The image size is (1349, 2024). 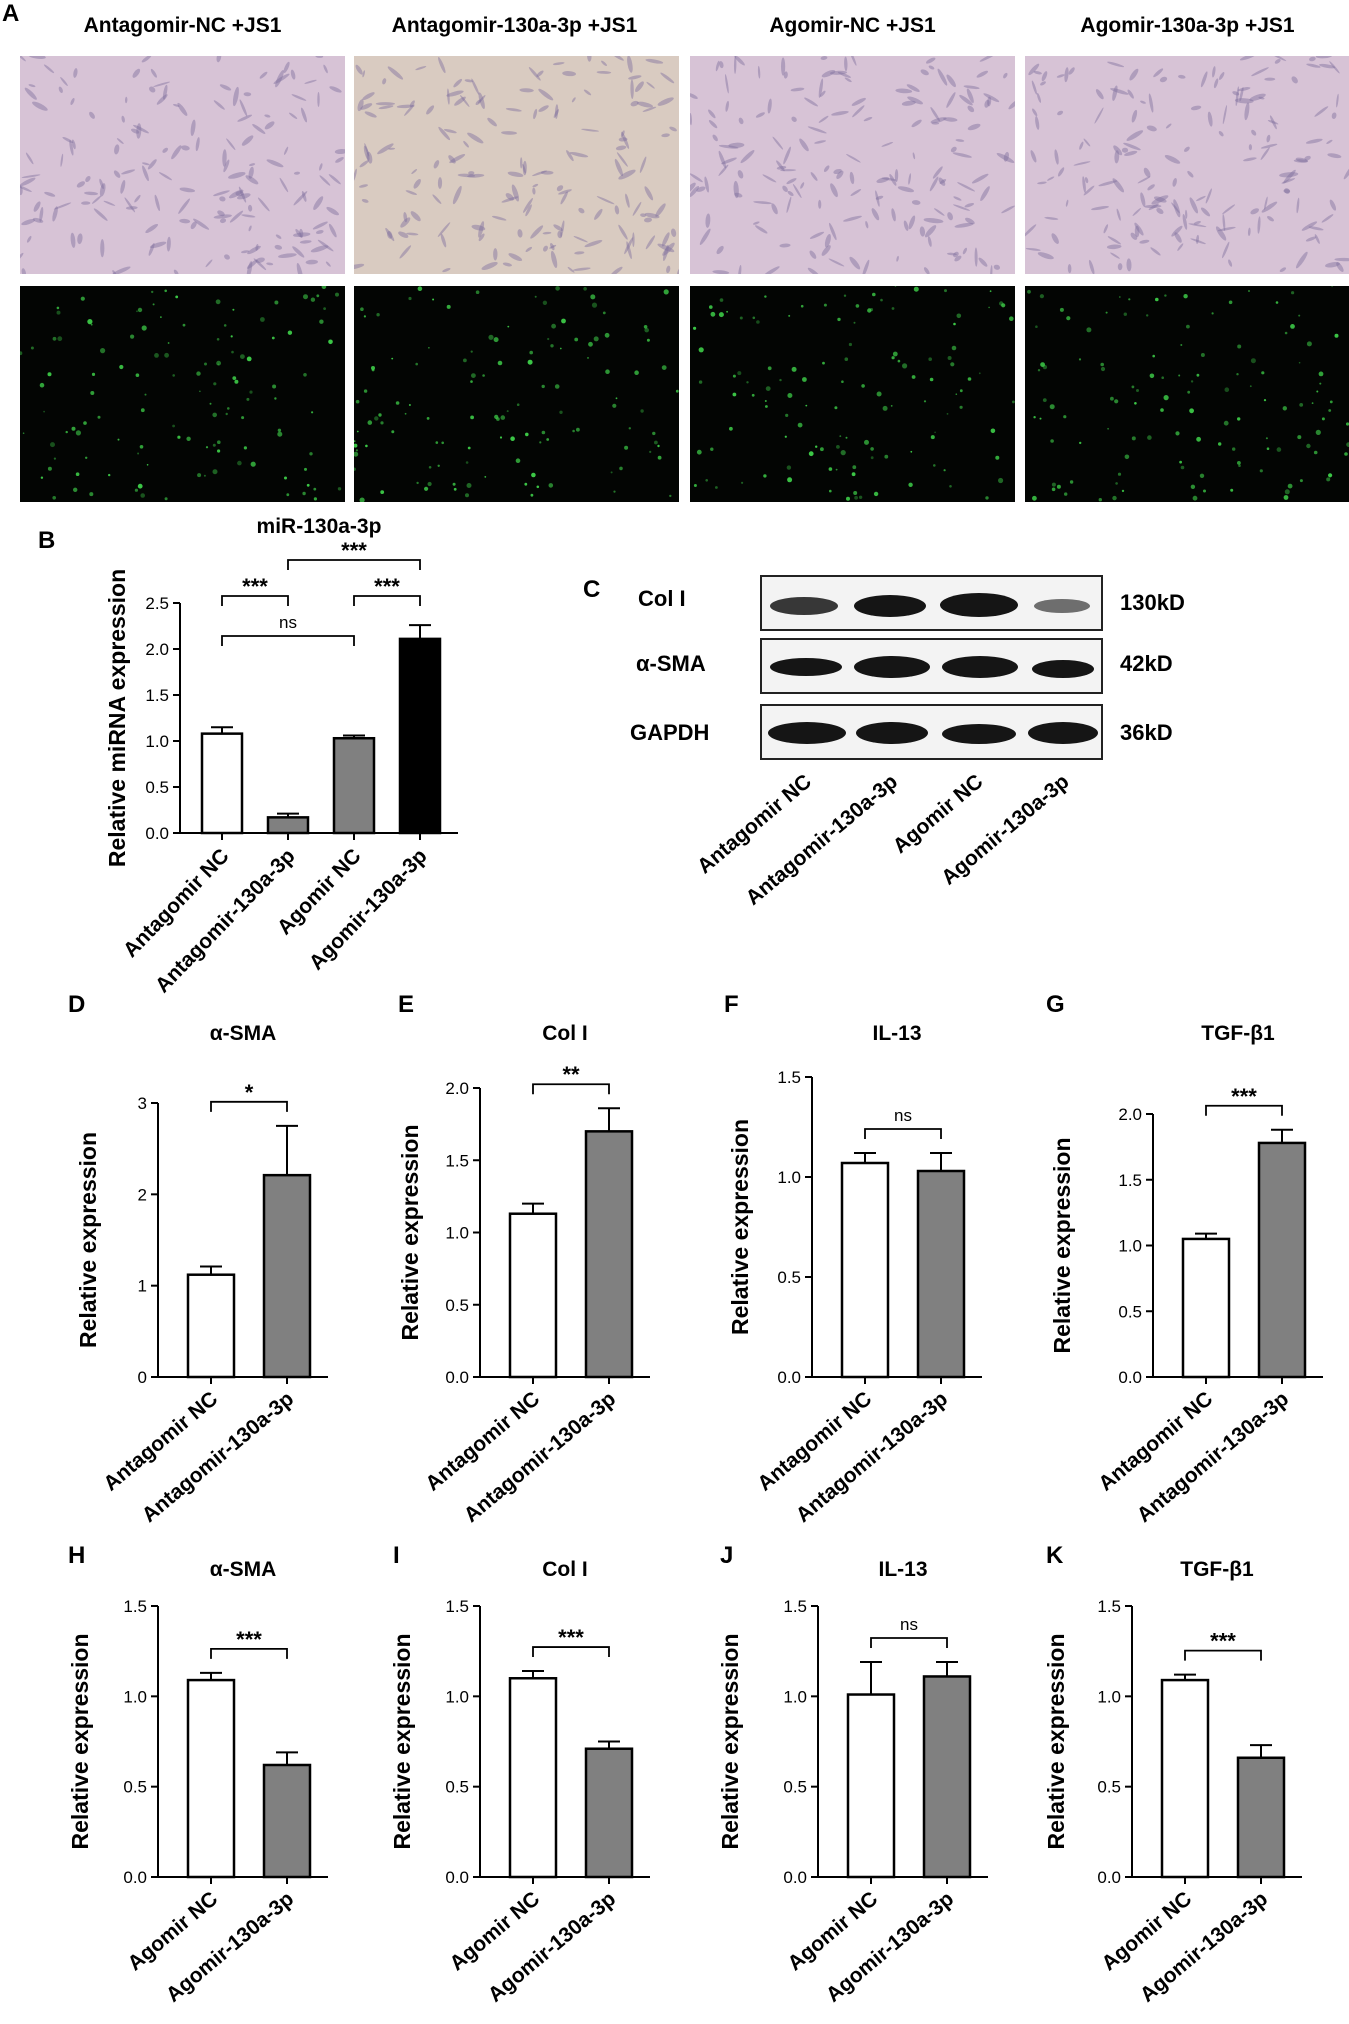 I want to click on micrograph-title-antagomir-130a: Antagomir-130a-3p +JS1, so click(x=514, y=25).